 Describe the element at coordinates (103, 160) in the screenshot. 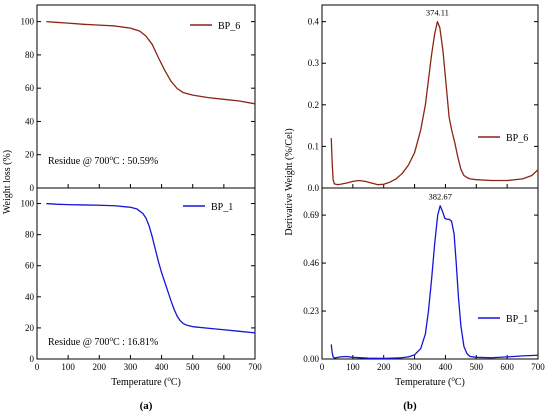

I see `residue-annotation: Residue @ 700oC : 50.59%` at that location.